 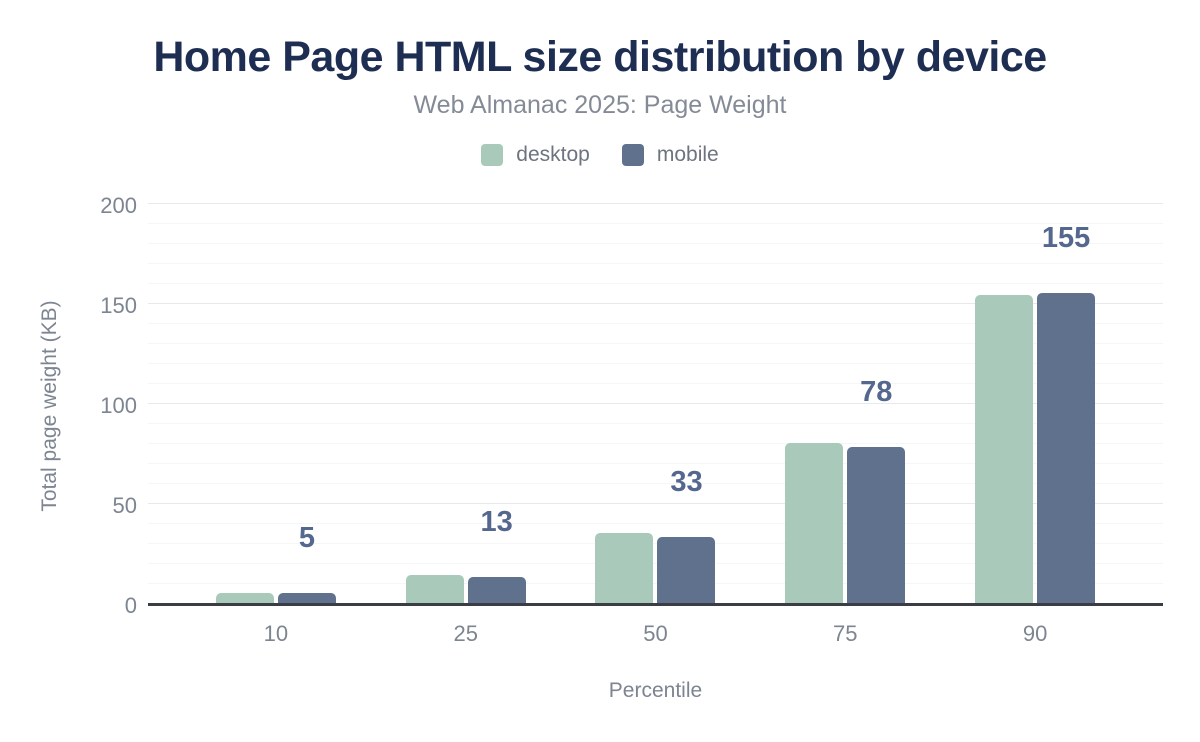 I want to click on bar-mobile-p10, so click(x=306, y=598).